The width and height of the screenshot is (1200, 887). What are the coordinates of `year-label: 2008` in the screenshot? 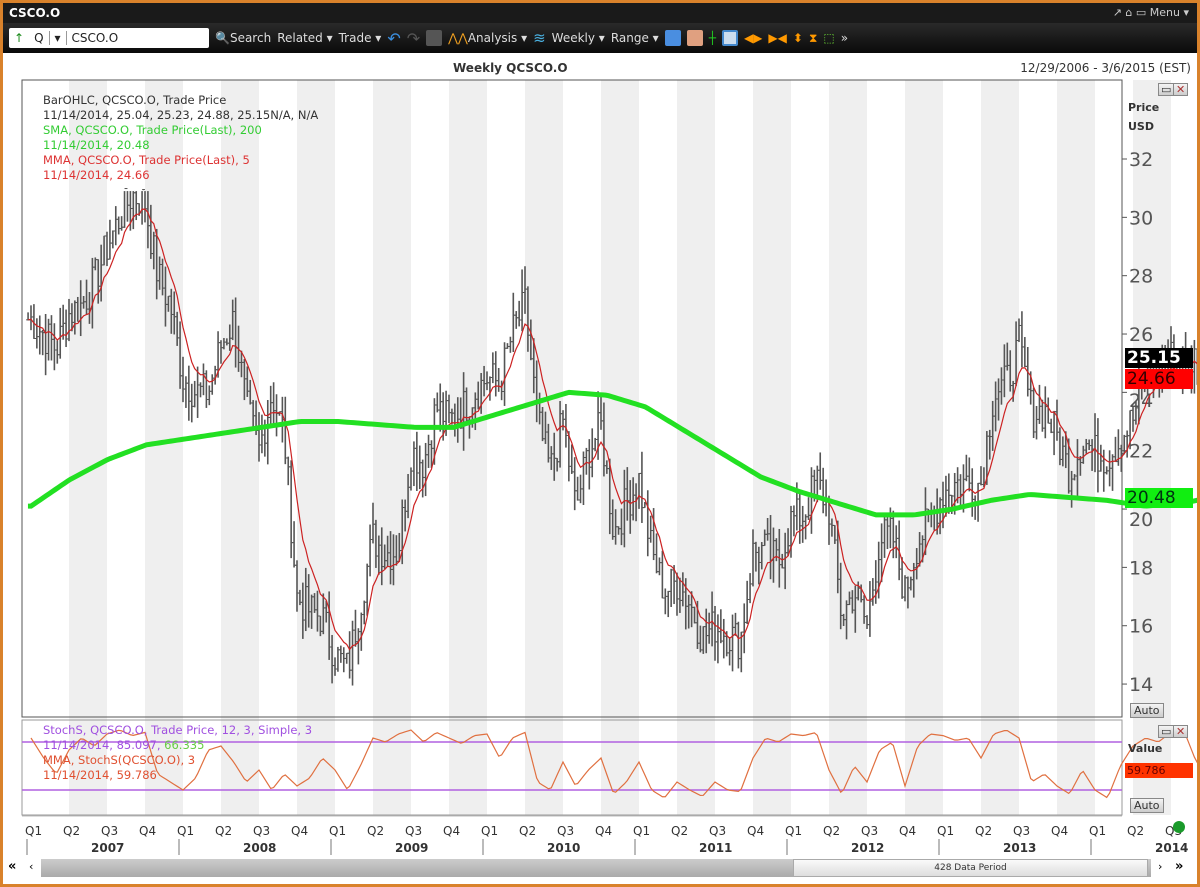 It's located at (259, 848).